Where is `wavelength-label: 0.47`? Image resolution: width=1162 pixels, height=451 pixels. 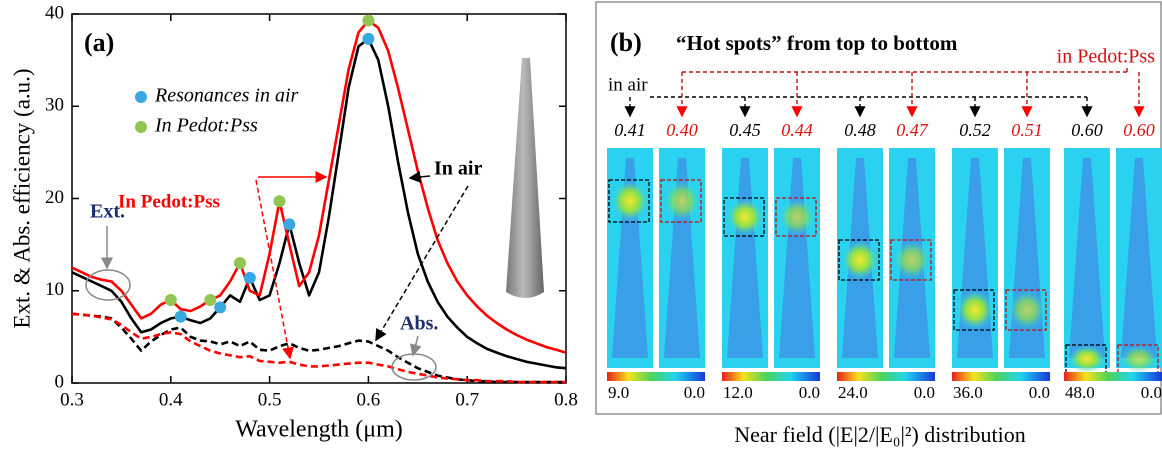
wavelength-label: 0.47 is located at coordinates (912, 130).